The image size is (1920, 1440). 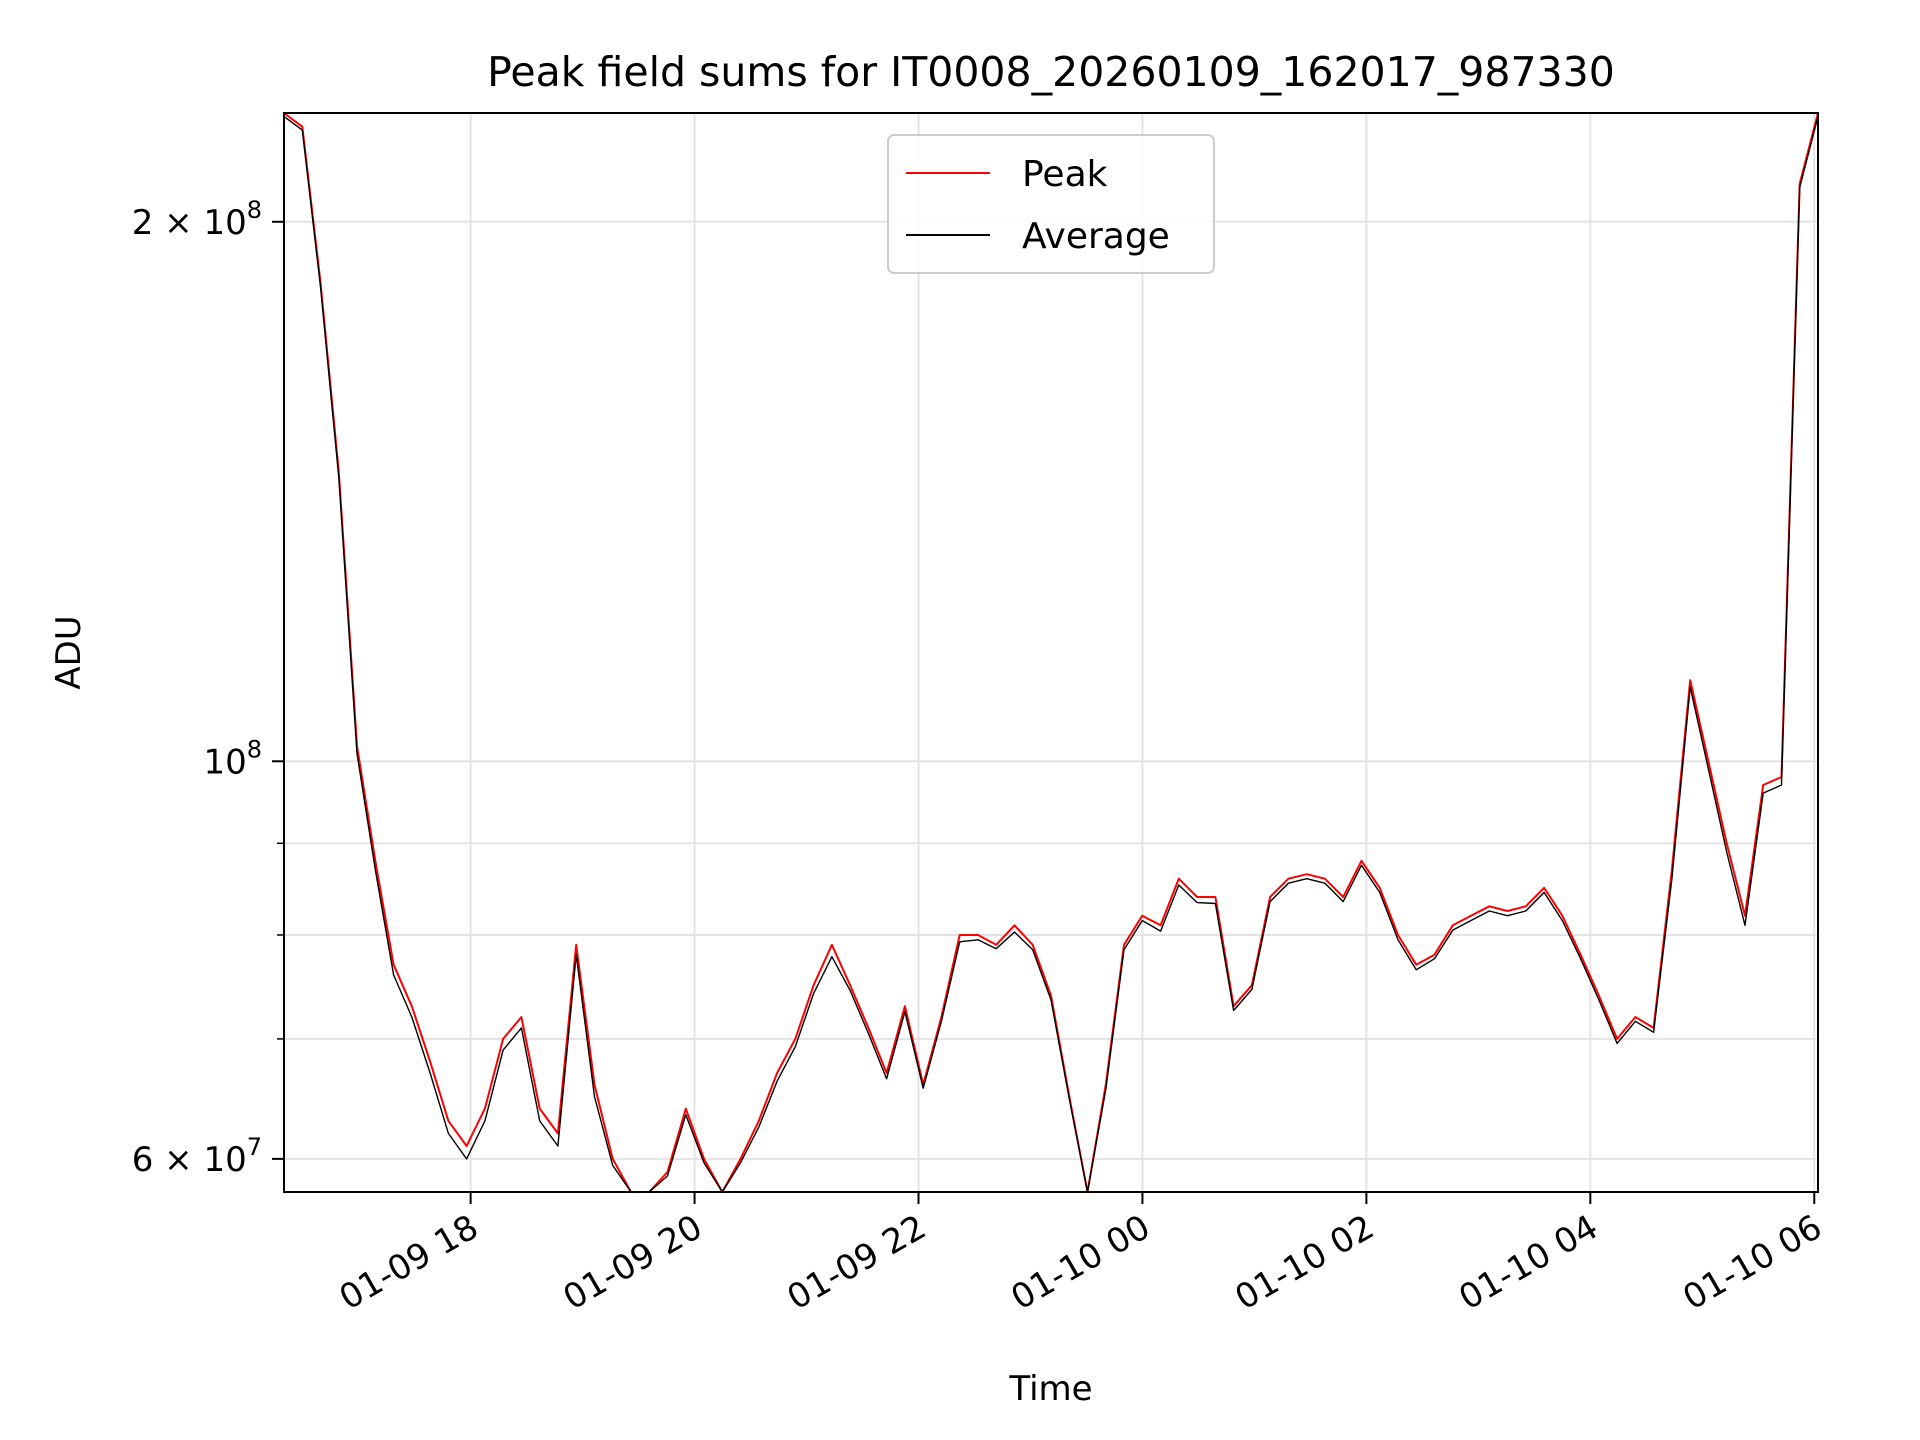 I want to click on y-tick-label: 6 × 107, so click(x=197, y=1156).